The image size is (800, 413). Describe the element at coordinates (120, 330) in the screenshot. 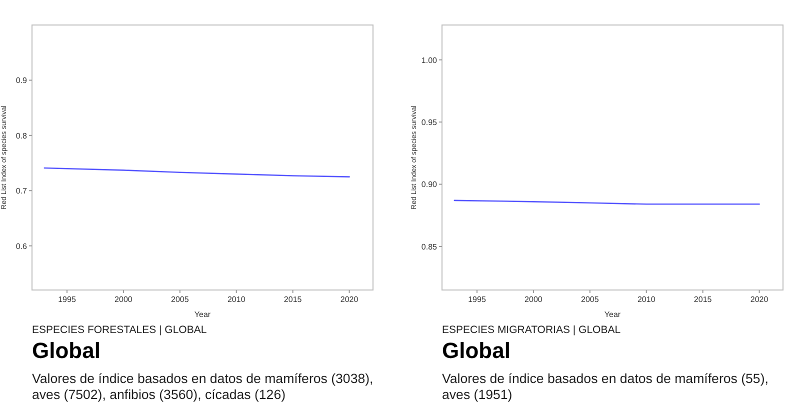

I see `text: ESPECIES FORESTALES | GLOBAL` at that location.